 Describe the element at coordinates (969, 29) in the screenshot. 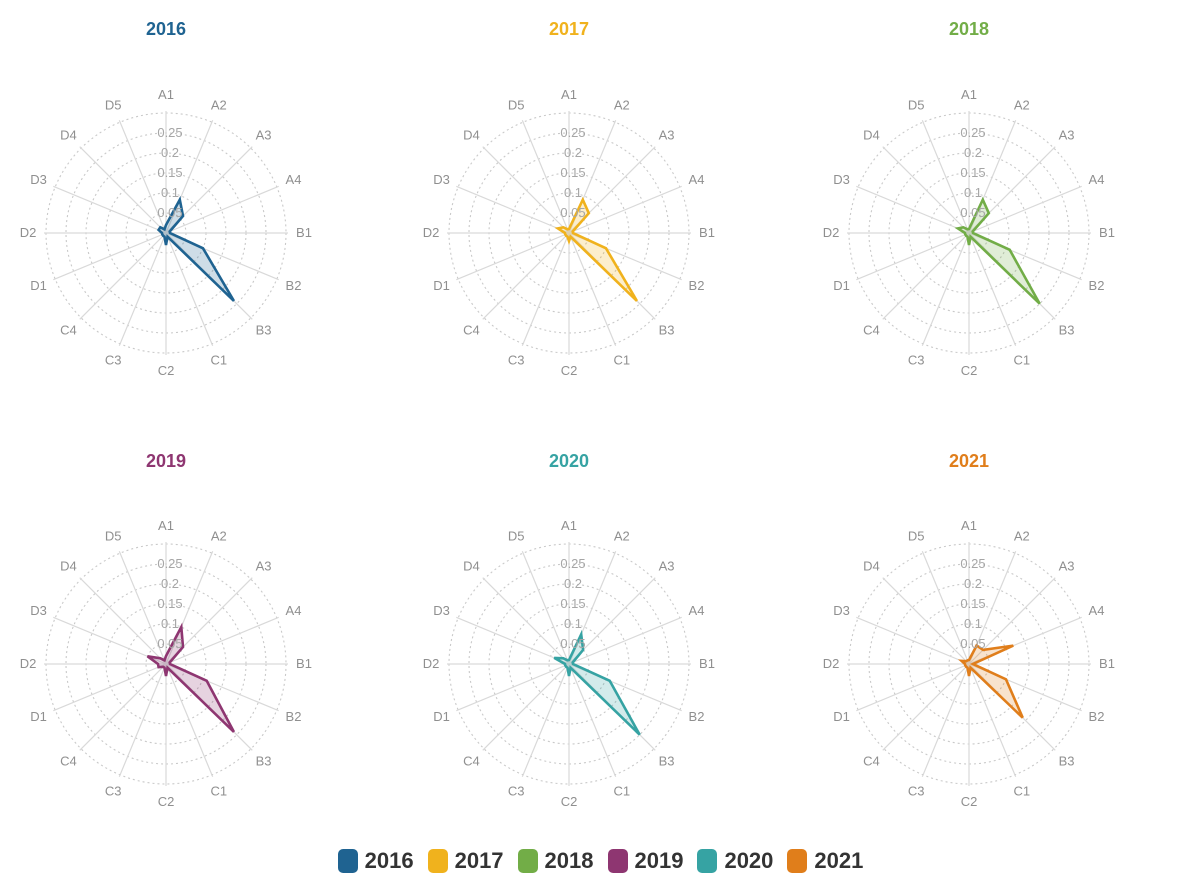

I see `chart-title: 2018` at that location.